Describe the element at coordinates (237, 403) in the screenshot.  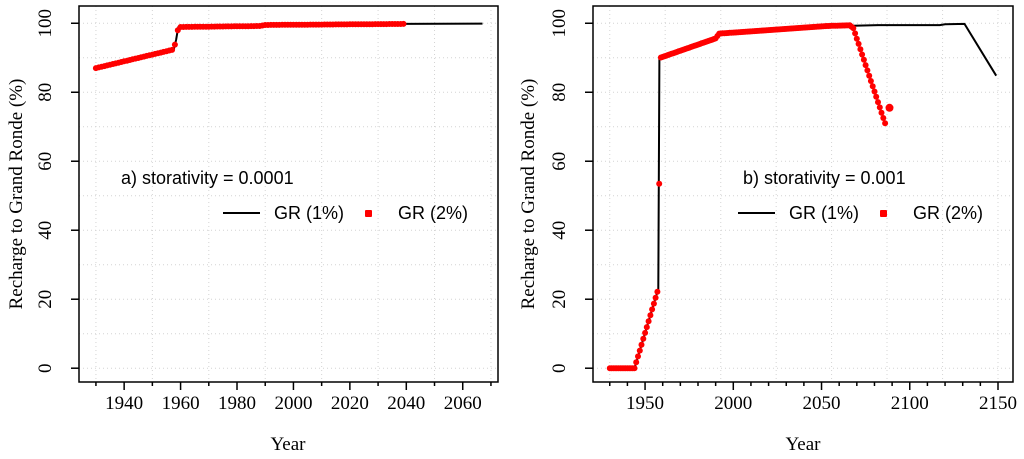
I see `x-tick-label: 1980` at that location.